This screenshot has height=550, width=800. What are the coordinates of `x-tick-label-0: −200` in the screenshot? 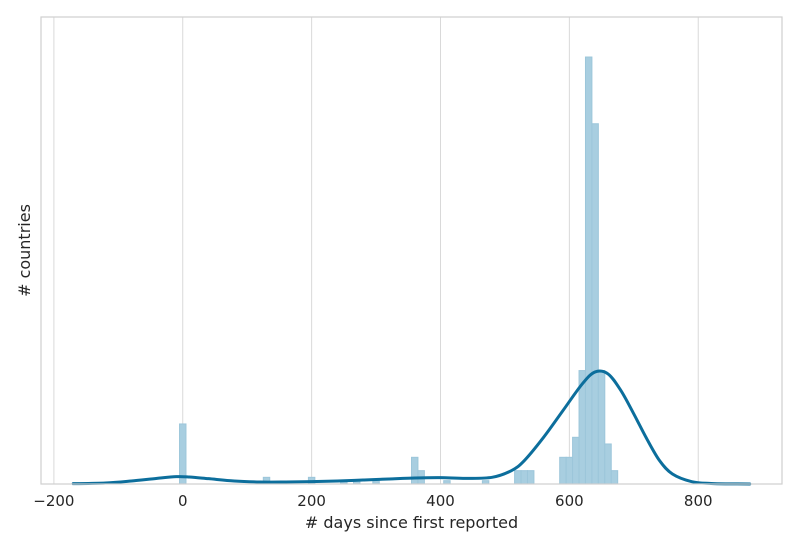 It's located at (53, 501).